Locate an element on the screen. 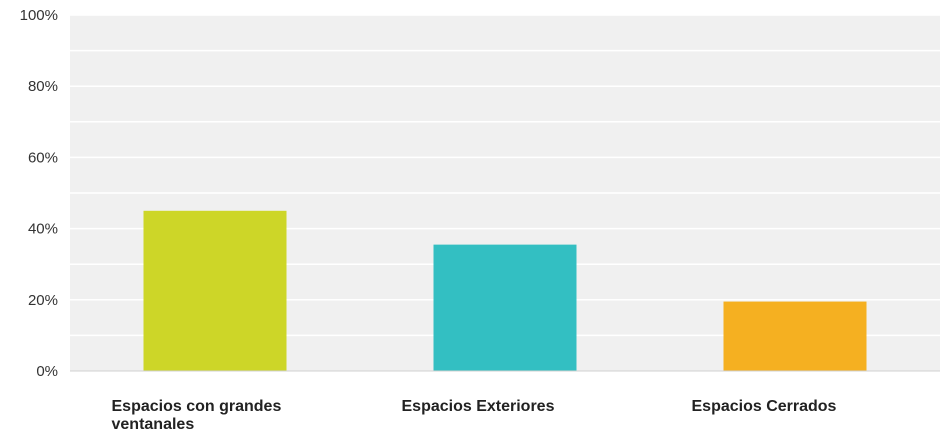 The image size is (948, 433). y-tick-label: 20% is located at coordinates (43, 300).